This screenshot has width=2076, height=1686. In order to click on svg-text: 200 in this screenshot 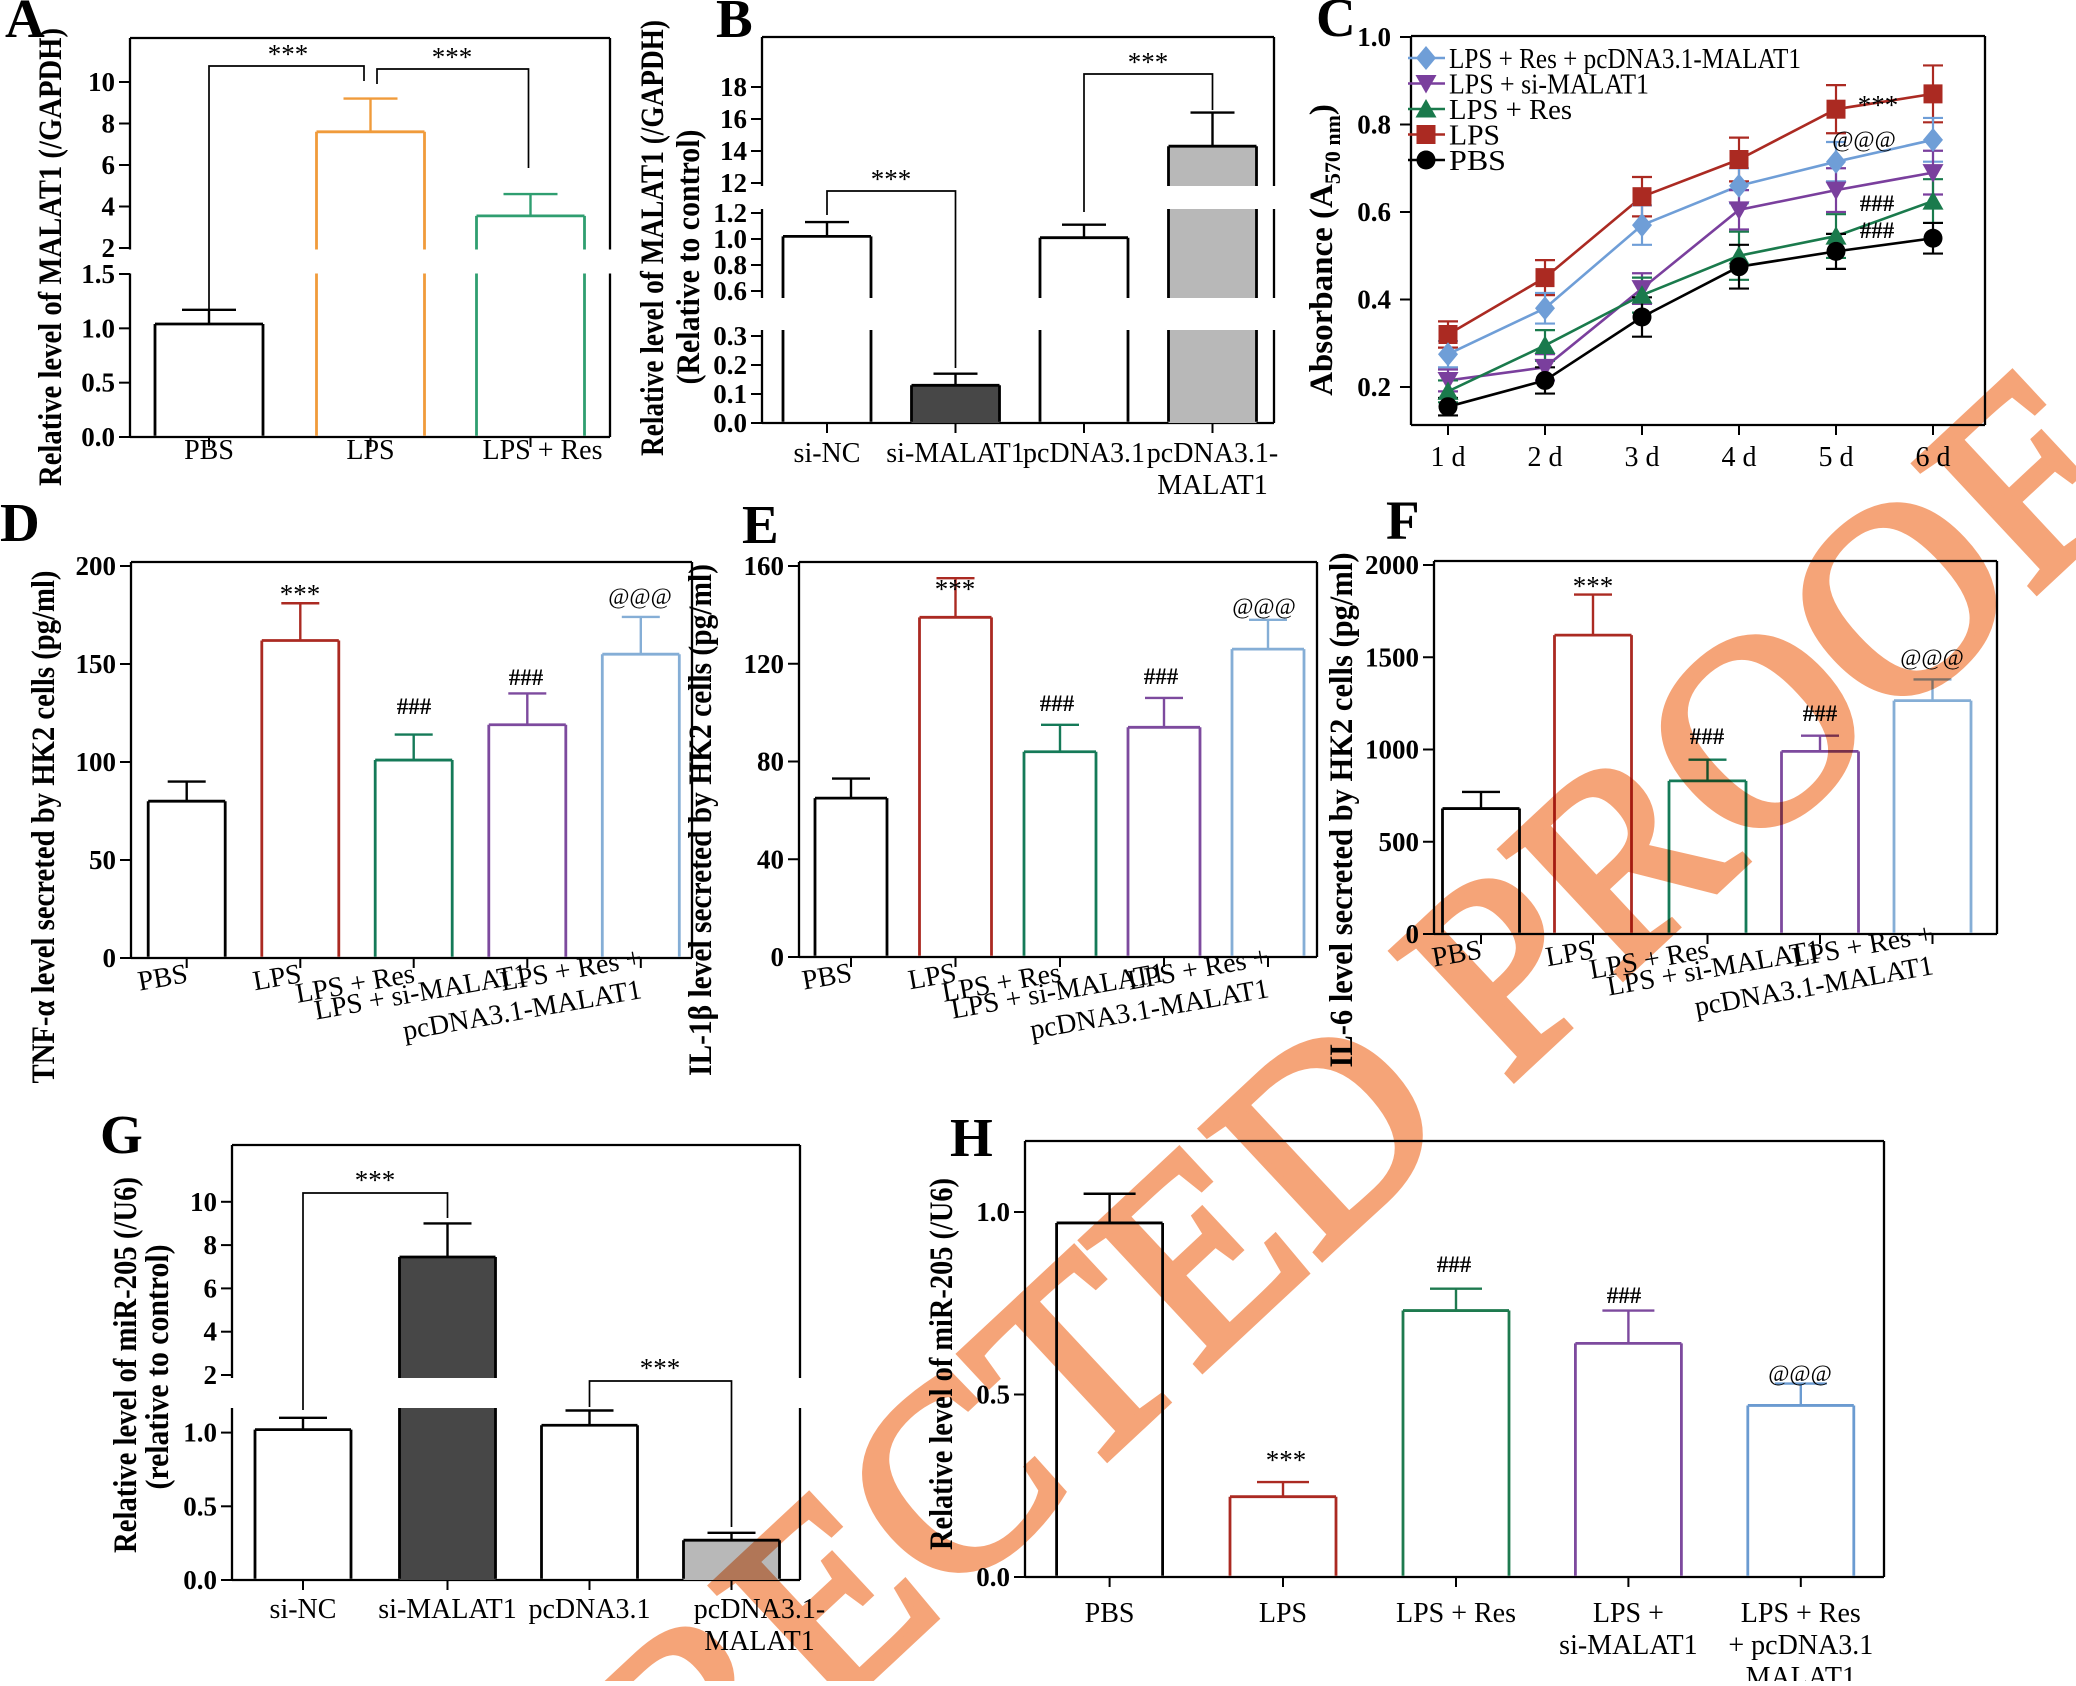, I will do `click(96, 566)`.